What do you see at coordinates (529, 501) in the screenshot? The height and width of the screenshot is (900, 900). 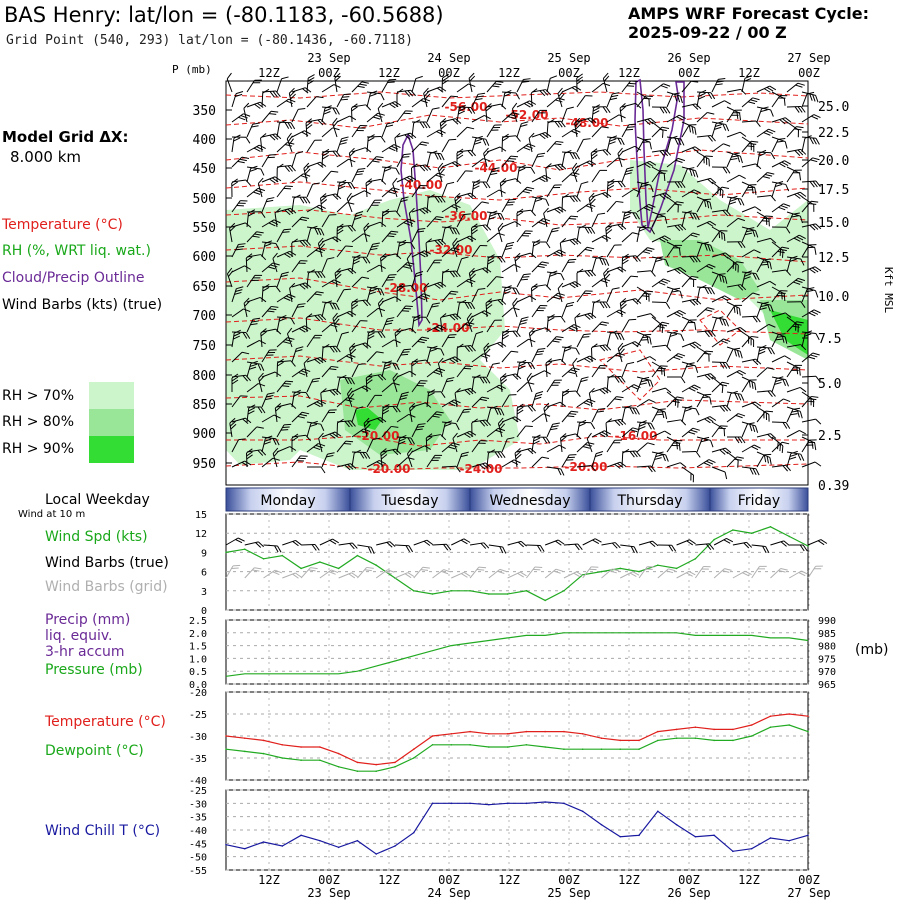 I see `weekday-label: Wednesday` at bounding box center [529, 501].